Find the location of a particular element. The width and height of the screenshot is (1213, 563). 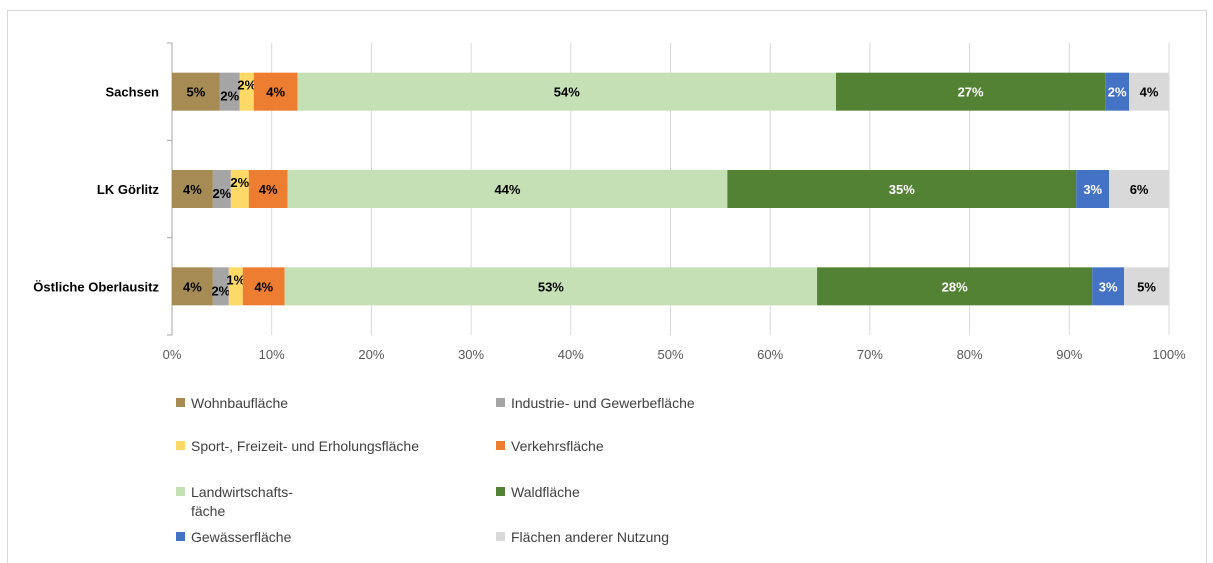

legend-item: Industrie- und Gewerbefläche is located at coordinates (595, 403).